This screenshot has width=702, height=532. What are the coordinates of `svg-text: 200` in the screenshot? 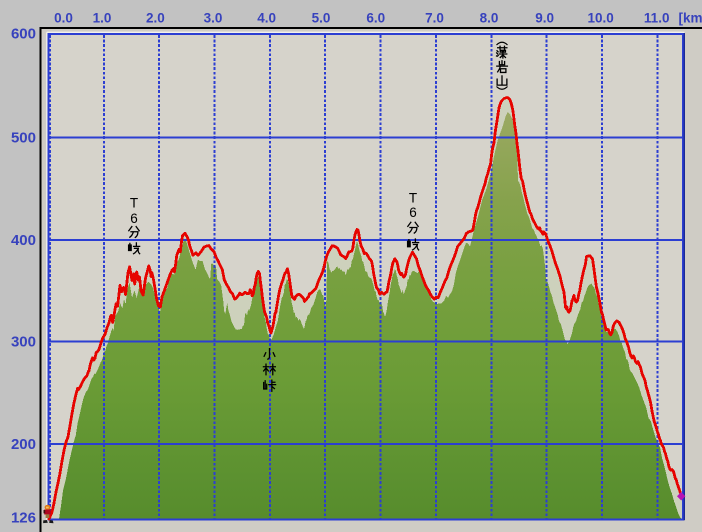 It's located at (23, 444).